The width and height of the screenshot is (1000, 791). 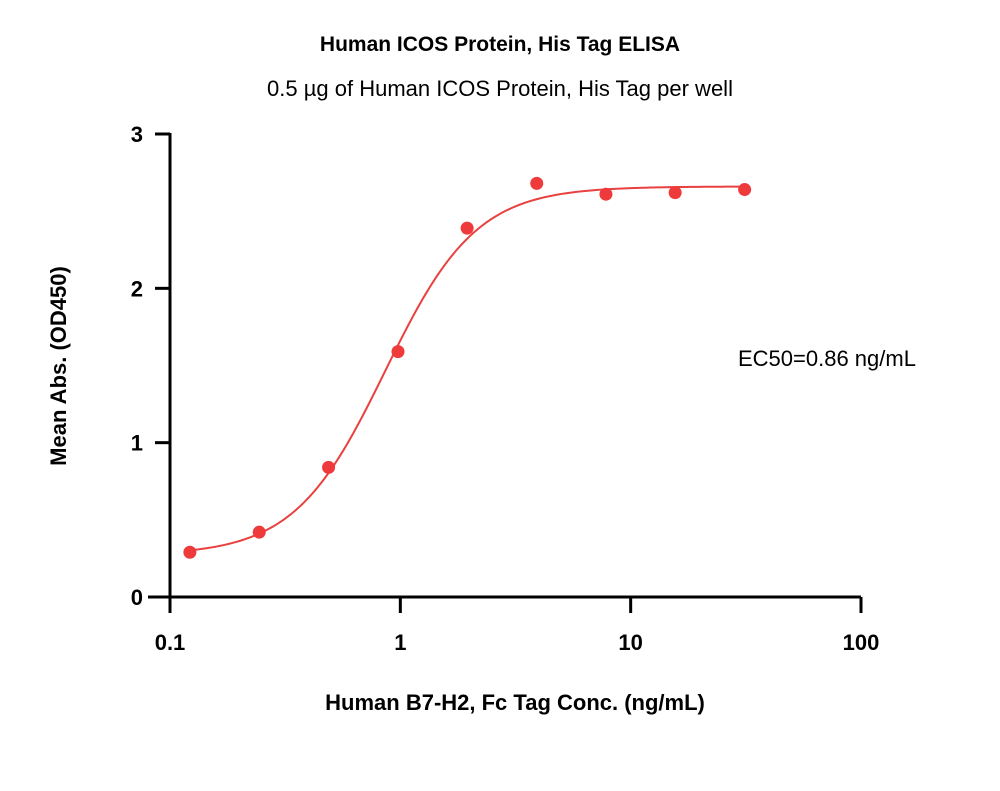 What do you see at coordinates (137, 597) in the screenshot?
I see `y-tick-label: 0` at bounding box center [137, 597].